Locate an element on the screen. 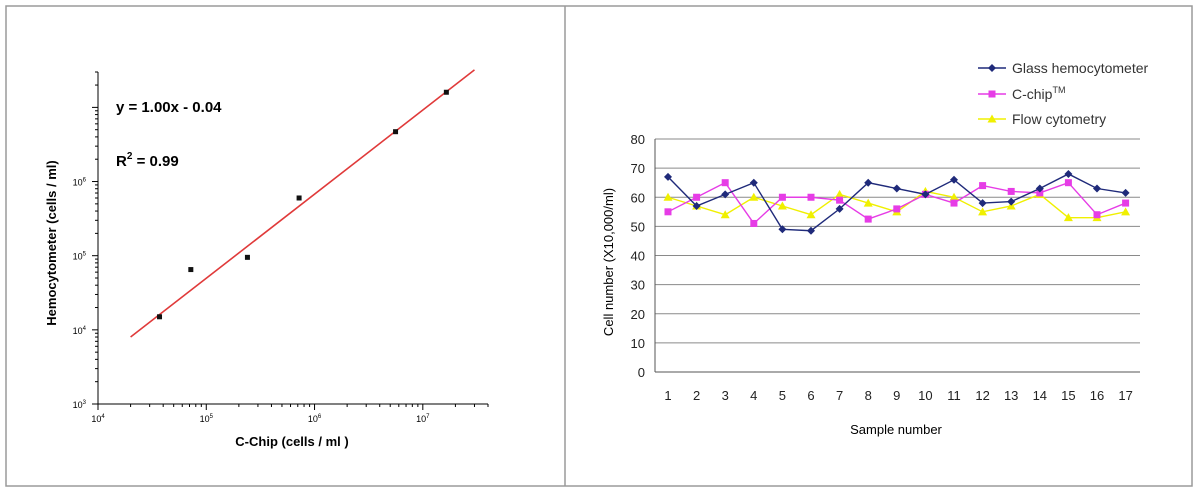  right-x-tick-label: 4 is located at coordinates (753, 395).